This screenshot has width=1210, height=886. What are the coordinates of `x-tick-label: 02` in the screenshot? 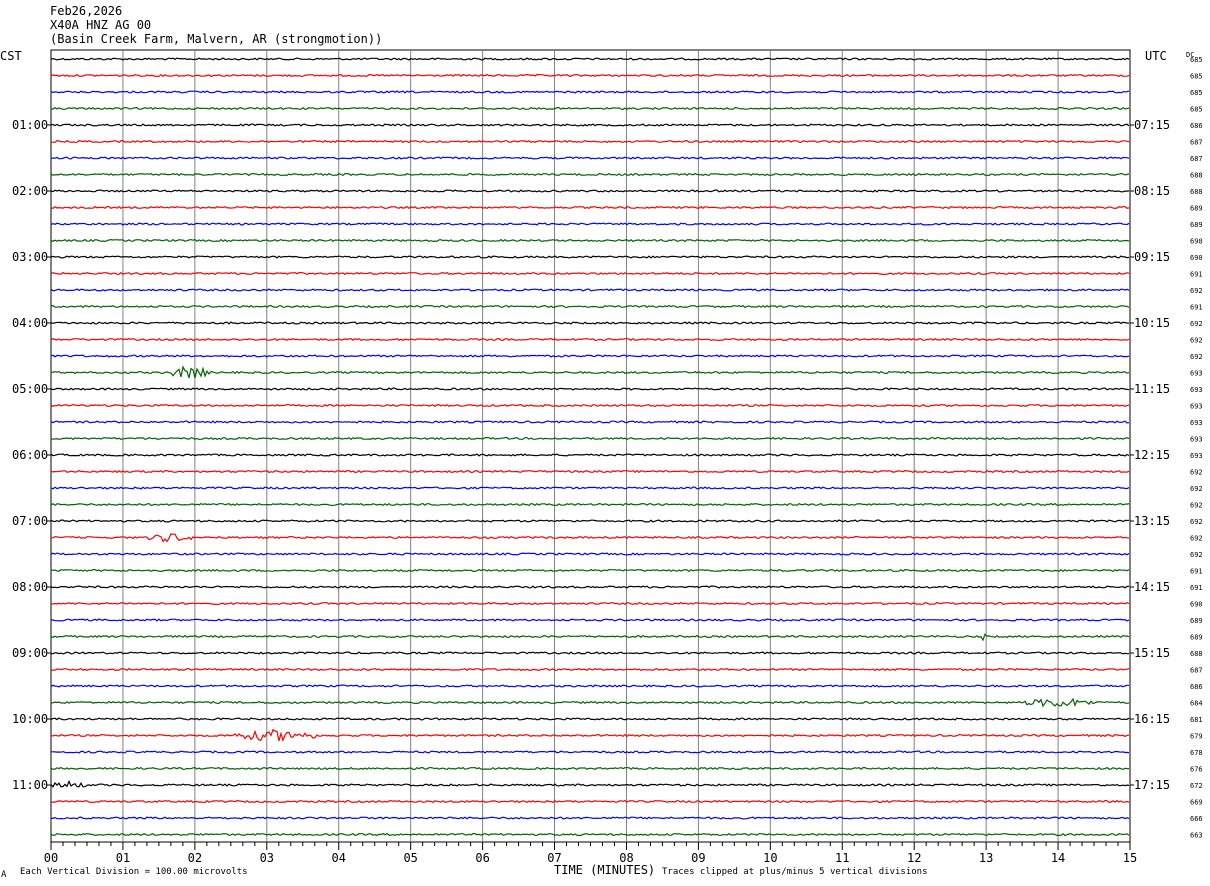 It's located at (195, 858).